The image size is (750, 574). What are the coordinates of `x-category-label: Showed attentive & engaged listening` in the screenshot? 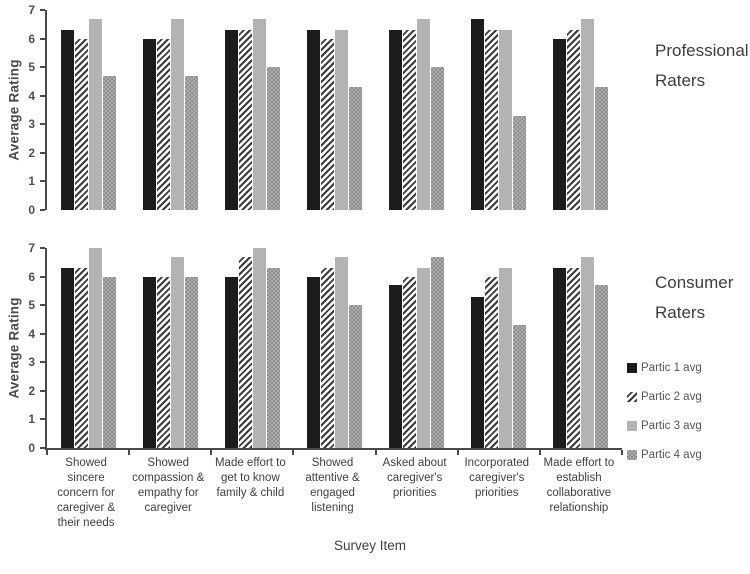 It's located at (332, 485).